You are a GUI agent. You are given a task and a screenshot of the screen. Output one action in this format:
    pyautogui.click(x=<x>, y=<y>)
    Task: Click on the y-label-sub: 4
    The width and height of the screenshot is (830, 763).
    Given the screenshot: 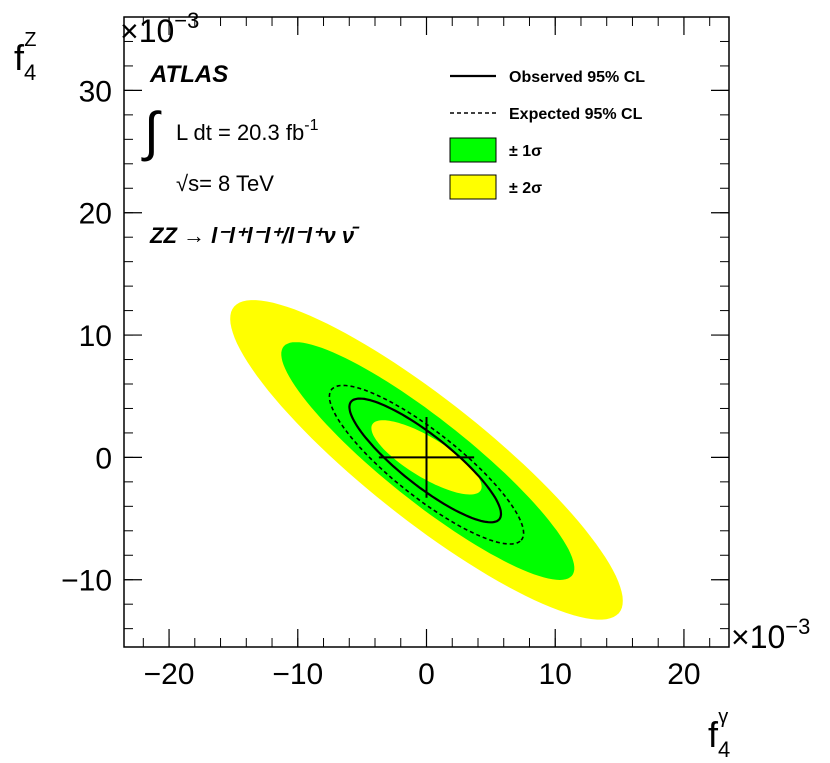 What is the action you would take?
    pyautogui.click(x=30, y=72)
    